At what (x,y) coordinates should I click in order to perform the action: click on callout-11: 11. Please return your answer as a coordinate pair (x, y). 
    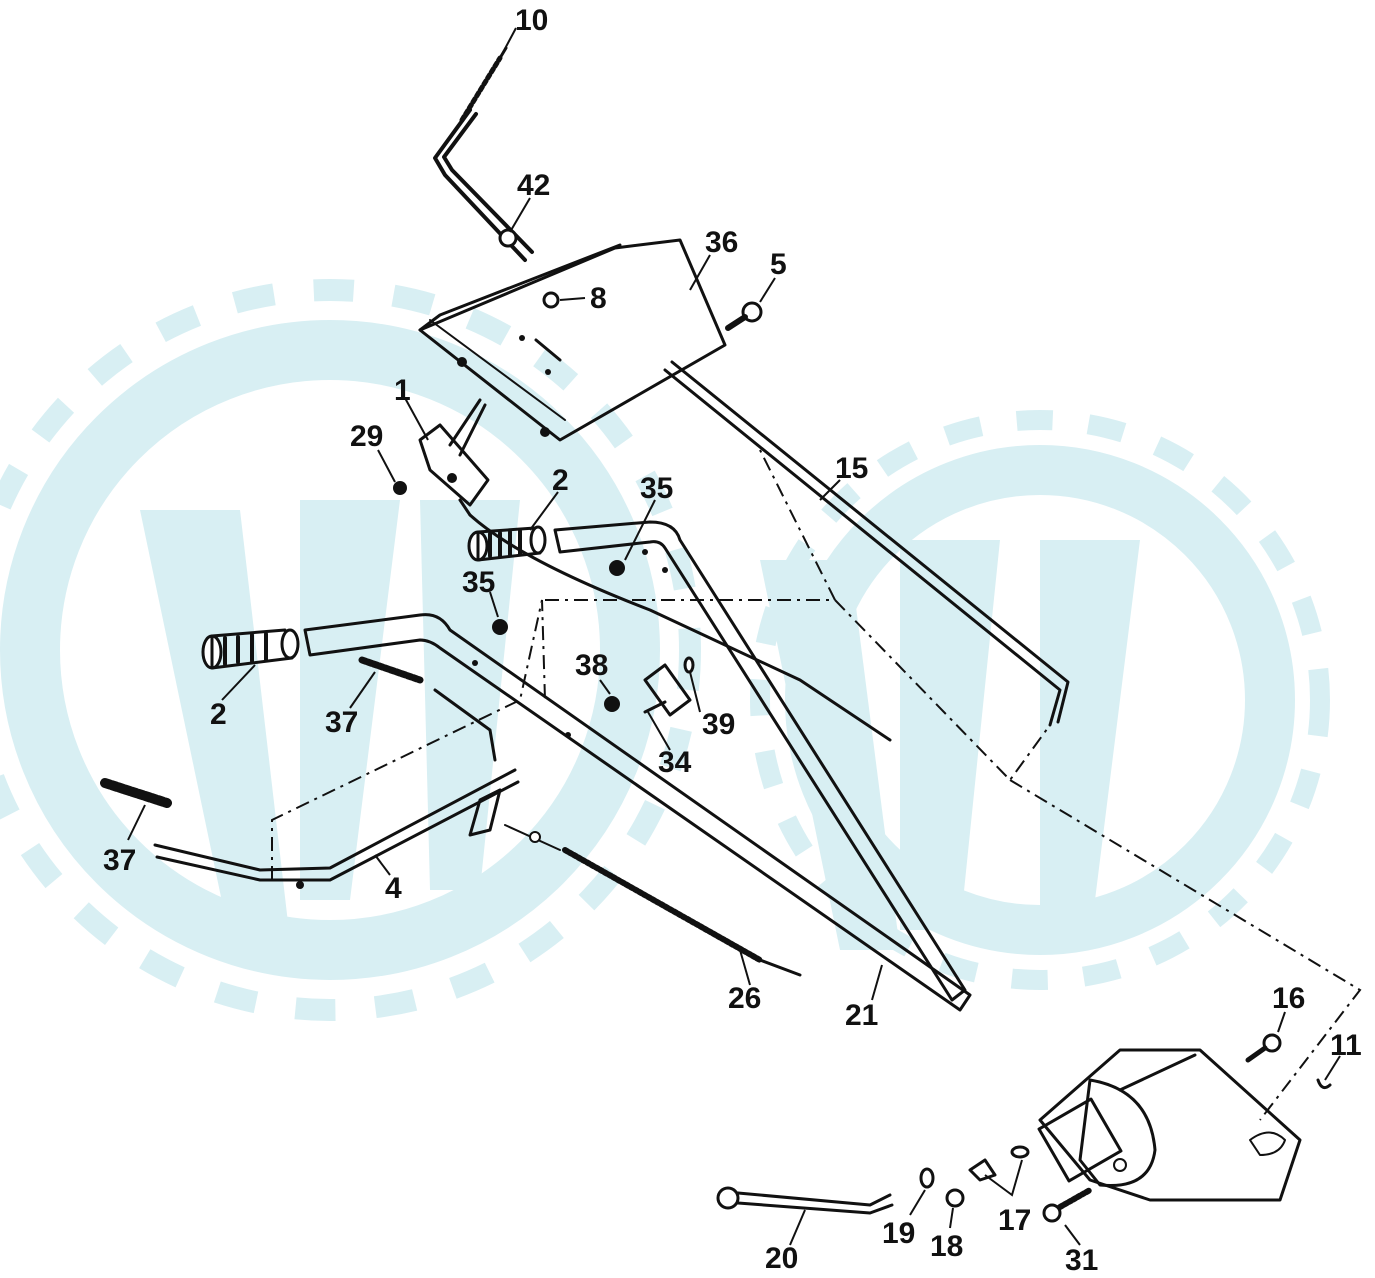
    Looking at the image, I should click on (1346, 1045).